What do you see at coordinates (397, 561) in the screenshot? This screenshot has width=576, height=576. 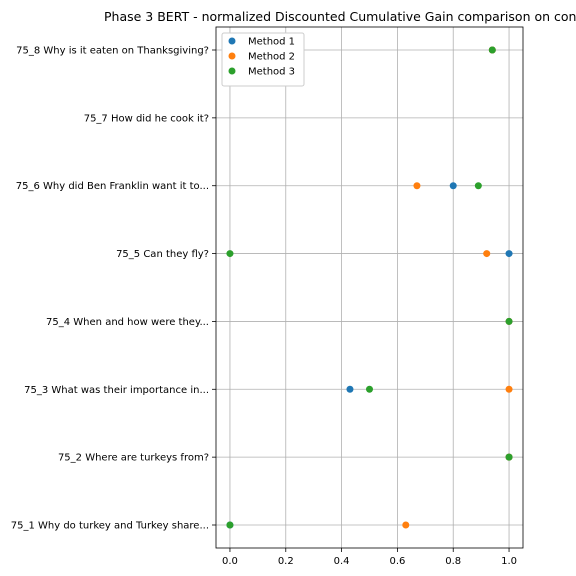 I see `x-tick-label: 0.6` at bounding box center [397, 561].